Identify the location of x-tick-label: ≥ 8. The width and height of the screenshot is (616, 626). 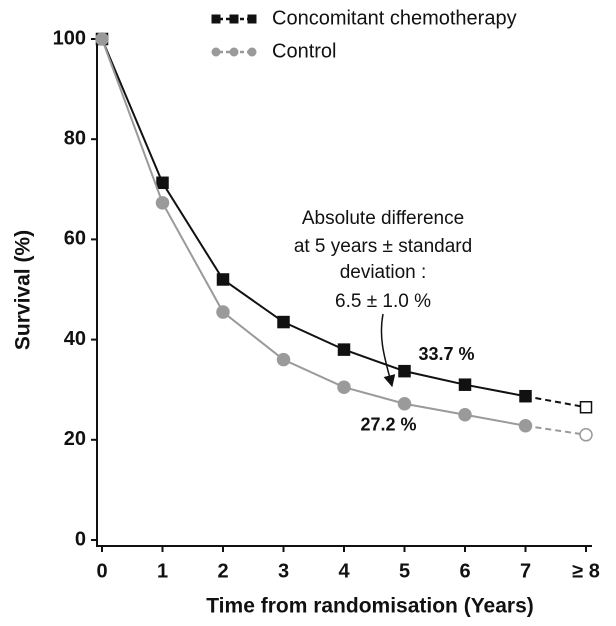
(586, 571).